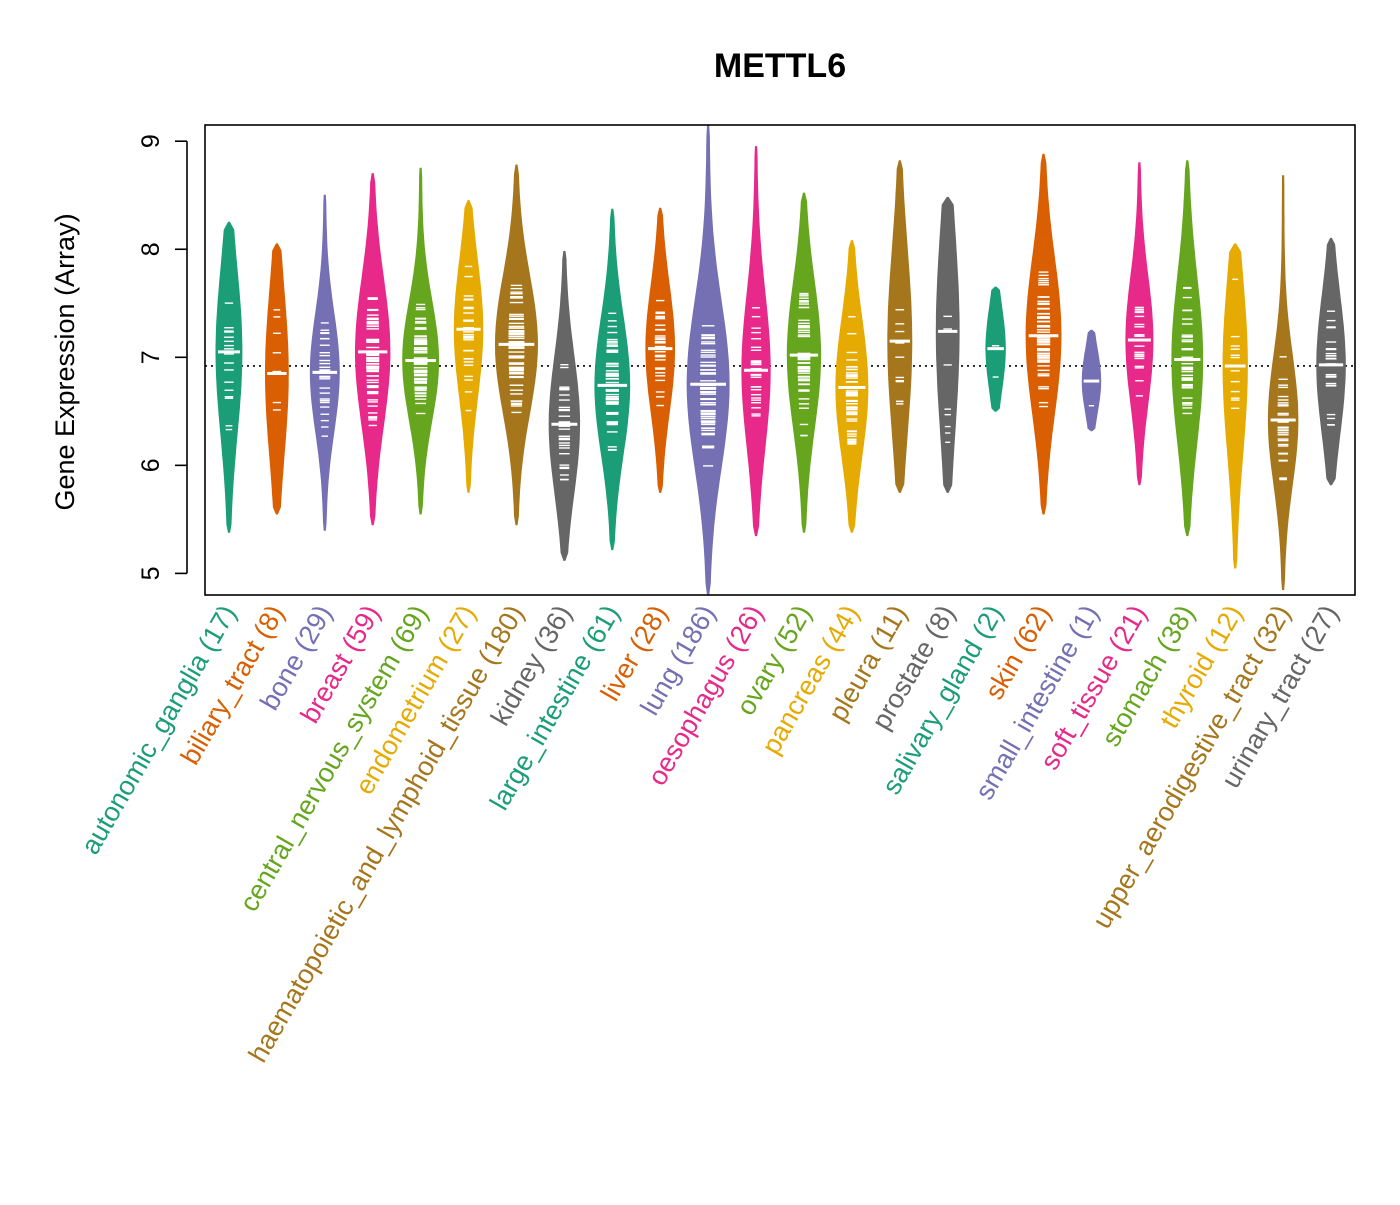  What do you see at coordinates (151, 249) in the screenshot?
I see `y-tick-label: 8` at bounding box center [151, 249].